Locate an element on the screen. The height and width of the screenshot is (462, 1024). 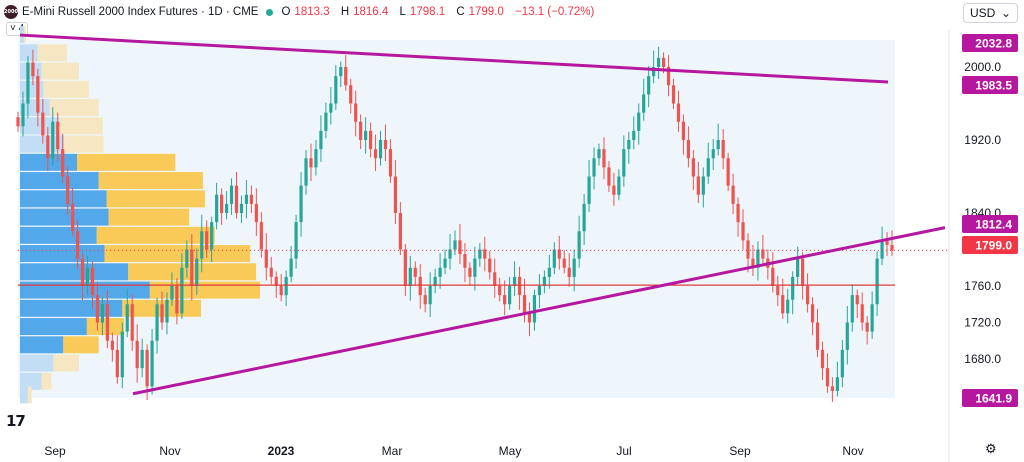
price-tick-label: 2000.0 is located at coordinates (982, 67).